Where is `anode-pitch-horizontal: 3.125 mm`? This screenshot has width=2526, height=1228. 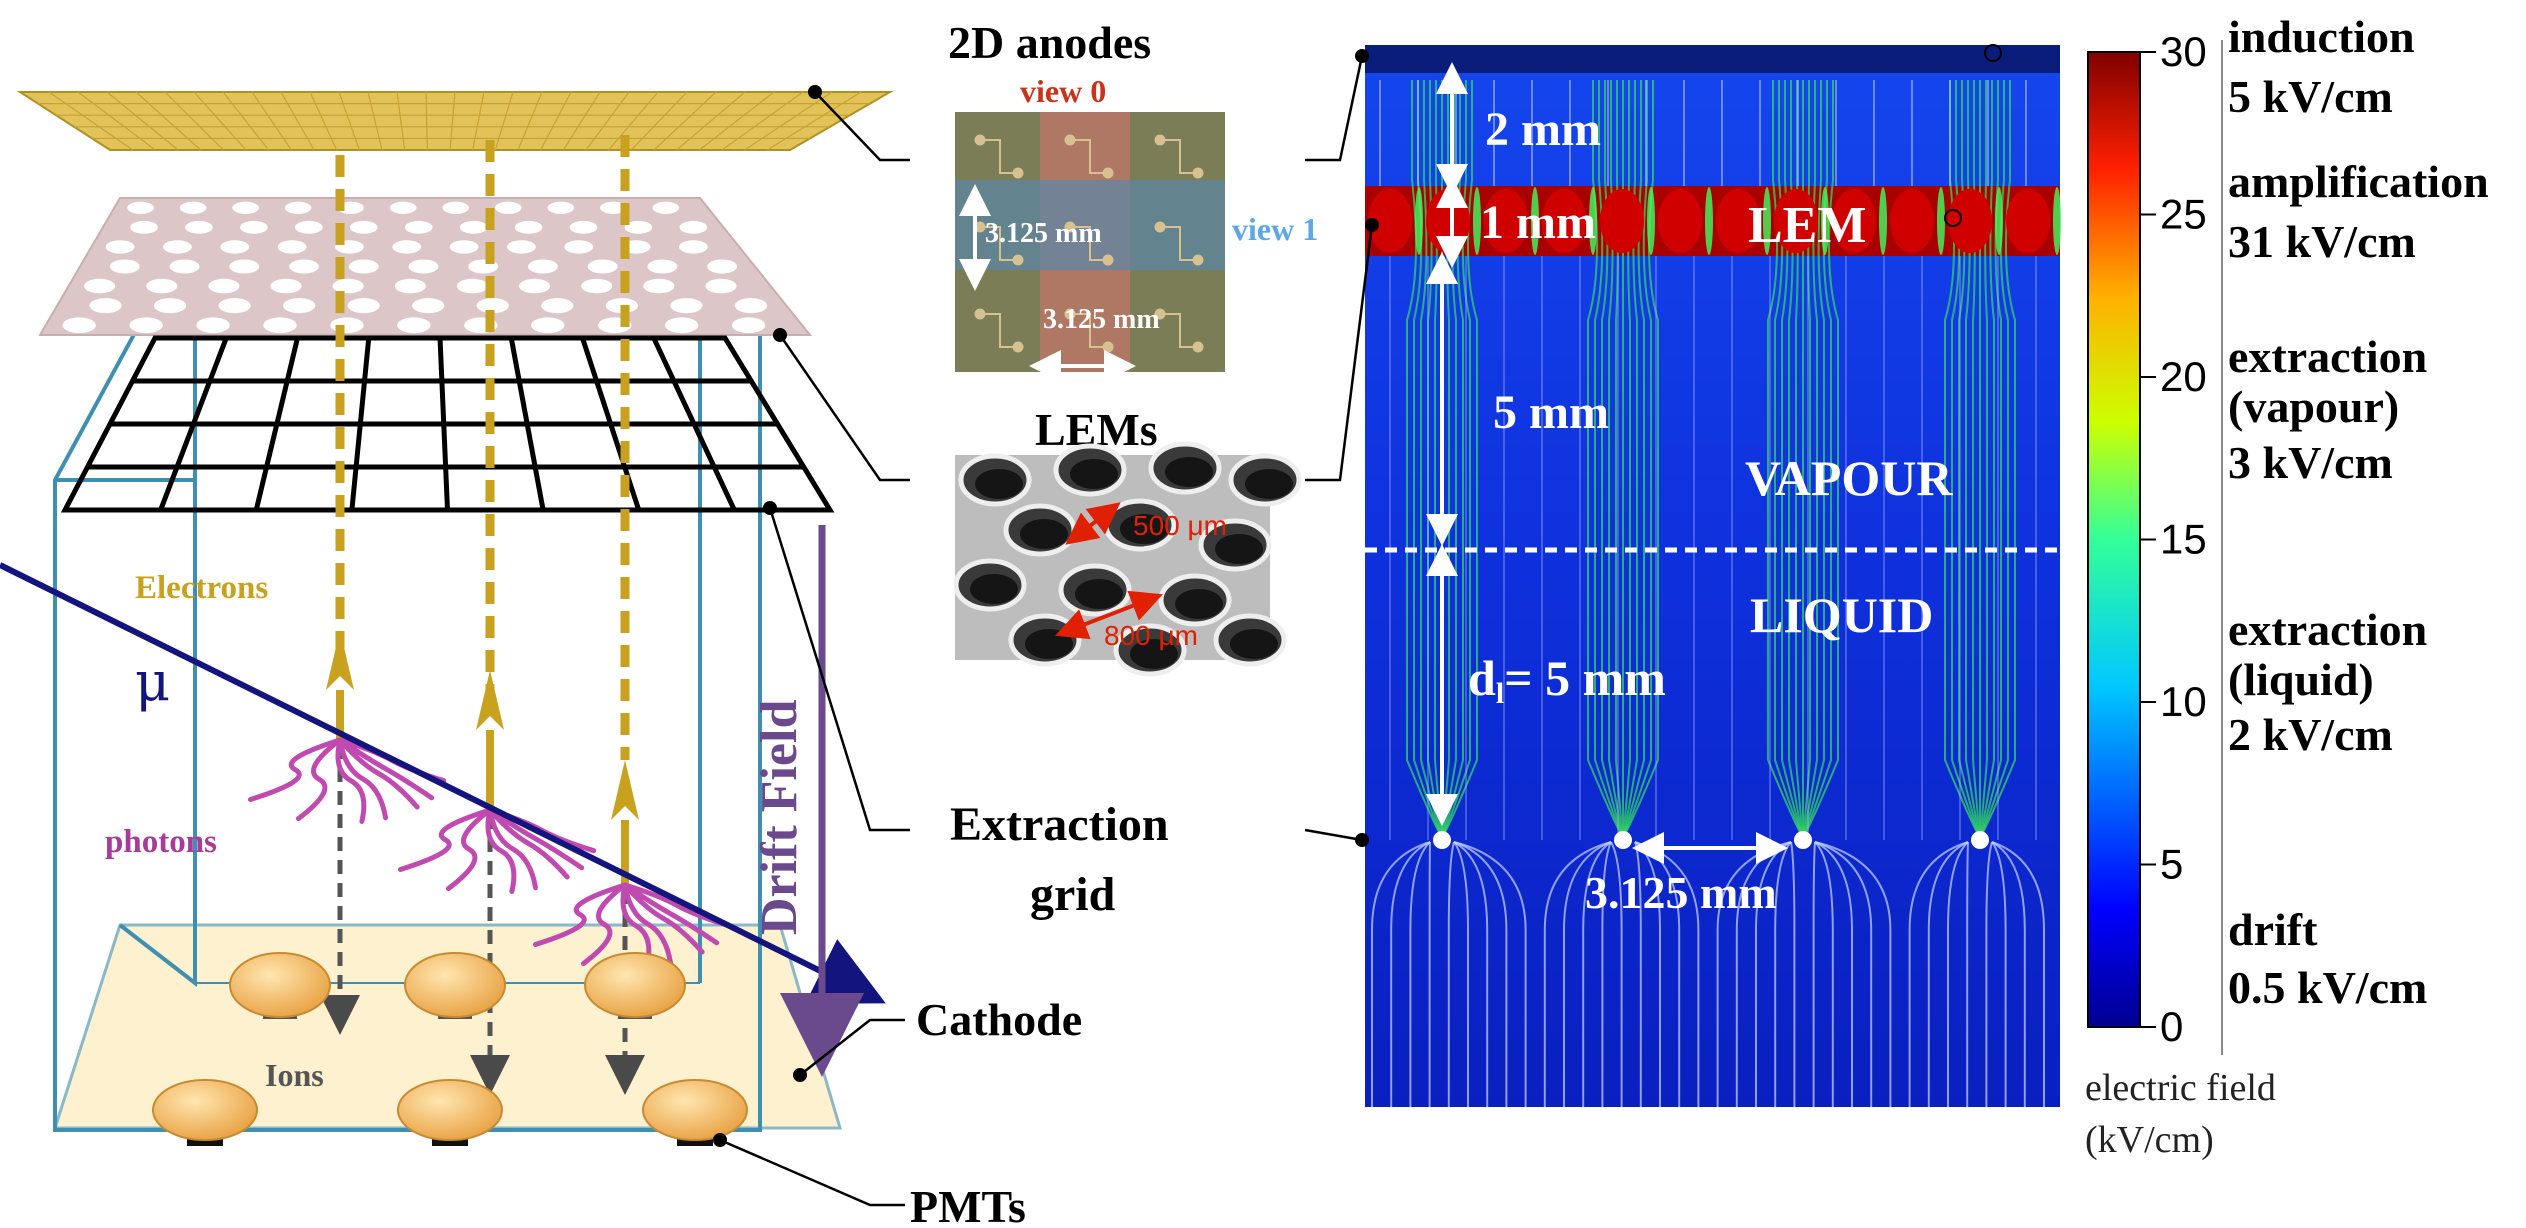 anode-pitch-horizontal: 3.125 mm is located at coordinates (1101, 319).